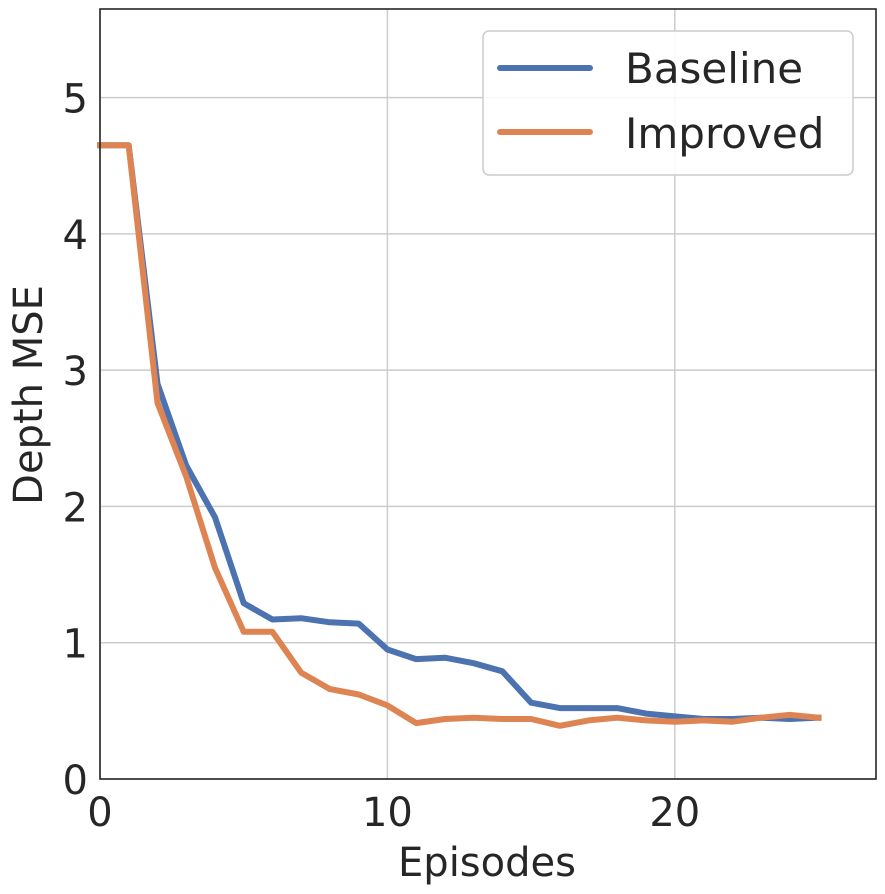 This screenshot has width=885, height=894. I want to click on legend-label-baseline: Baseline, so click(714, 68).